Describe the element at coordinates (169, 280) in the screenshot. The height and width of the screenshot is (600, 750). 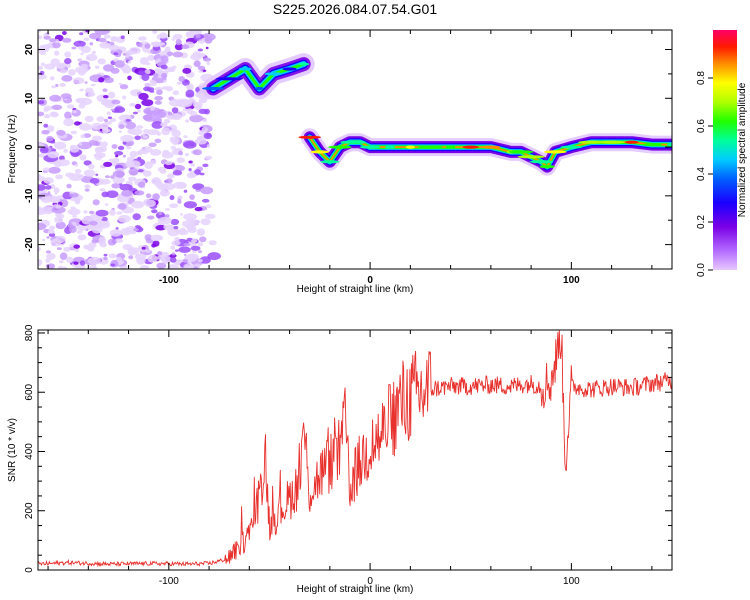
I see `heatmap-xtick-label: -100` at that location.